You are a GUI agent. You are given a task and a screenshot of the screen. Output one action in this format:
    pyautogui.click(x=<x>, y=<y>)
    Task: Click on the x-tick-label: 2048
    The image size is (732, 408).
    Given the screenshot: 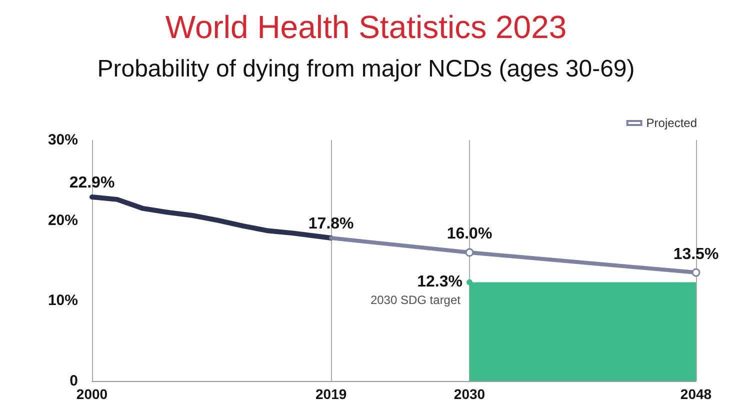 What is the action you would take?
    pyautogui.click(x=696, y=394)
    